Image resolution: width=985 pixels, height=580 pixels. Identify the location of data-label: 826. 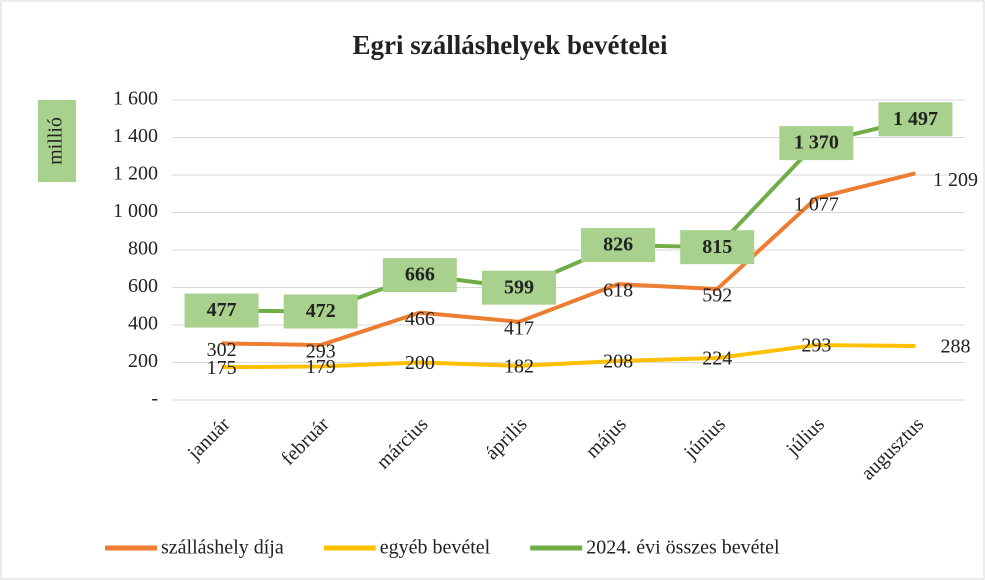
(618, 245).